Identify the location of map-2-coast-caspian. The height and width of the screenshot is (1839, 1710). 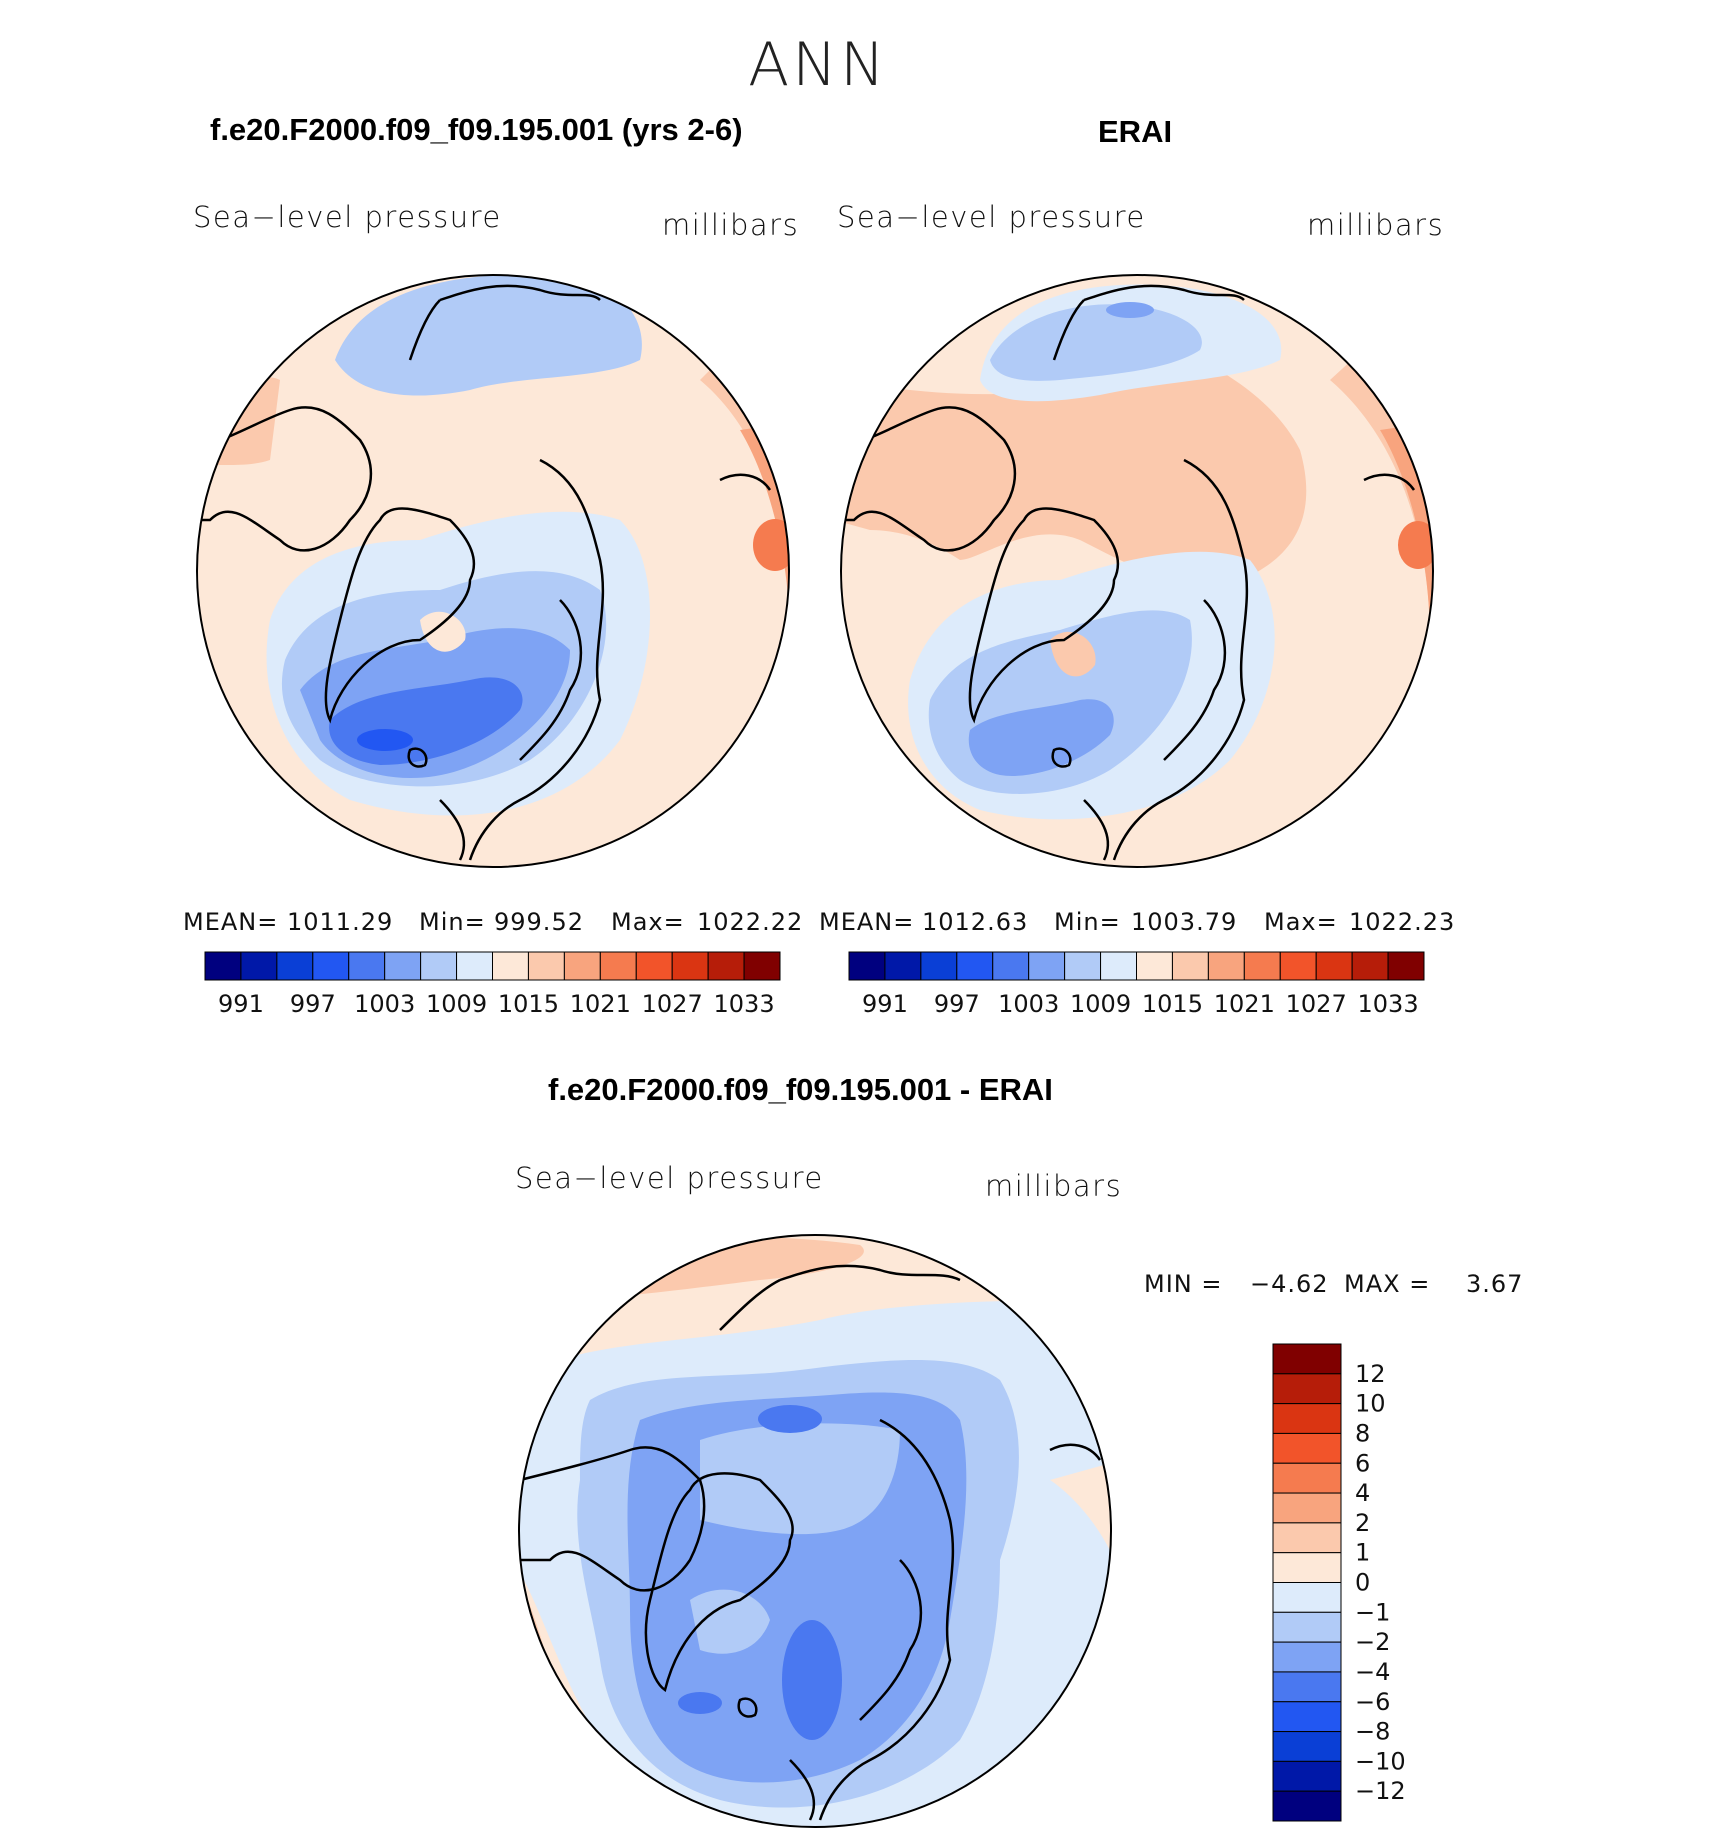
(1389, 482).